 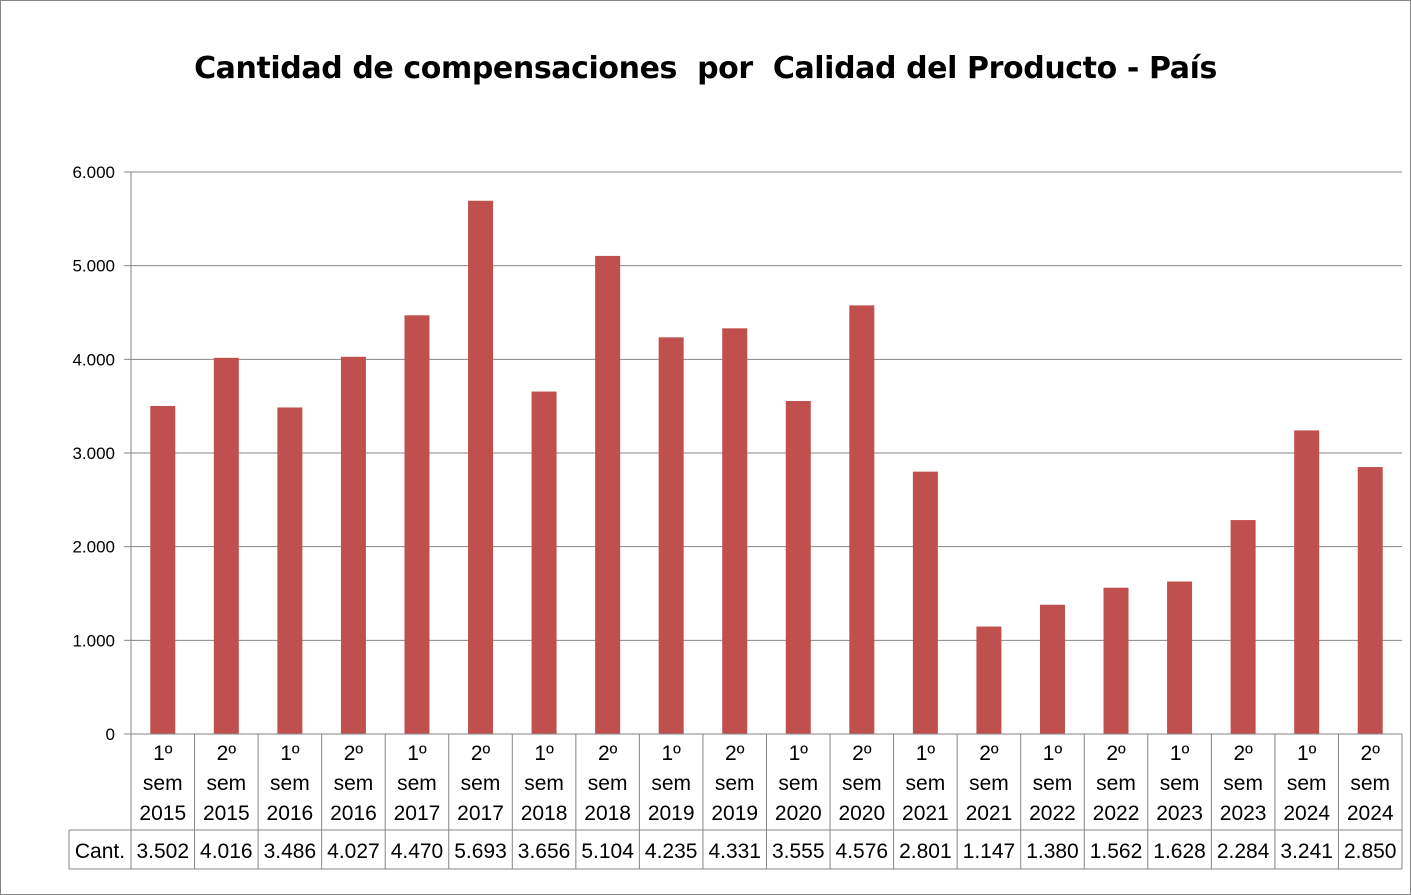 I want to click on y-tick-label: 1.000, so click(x=93, y=640).